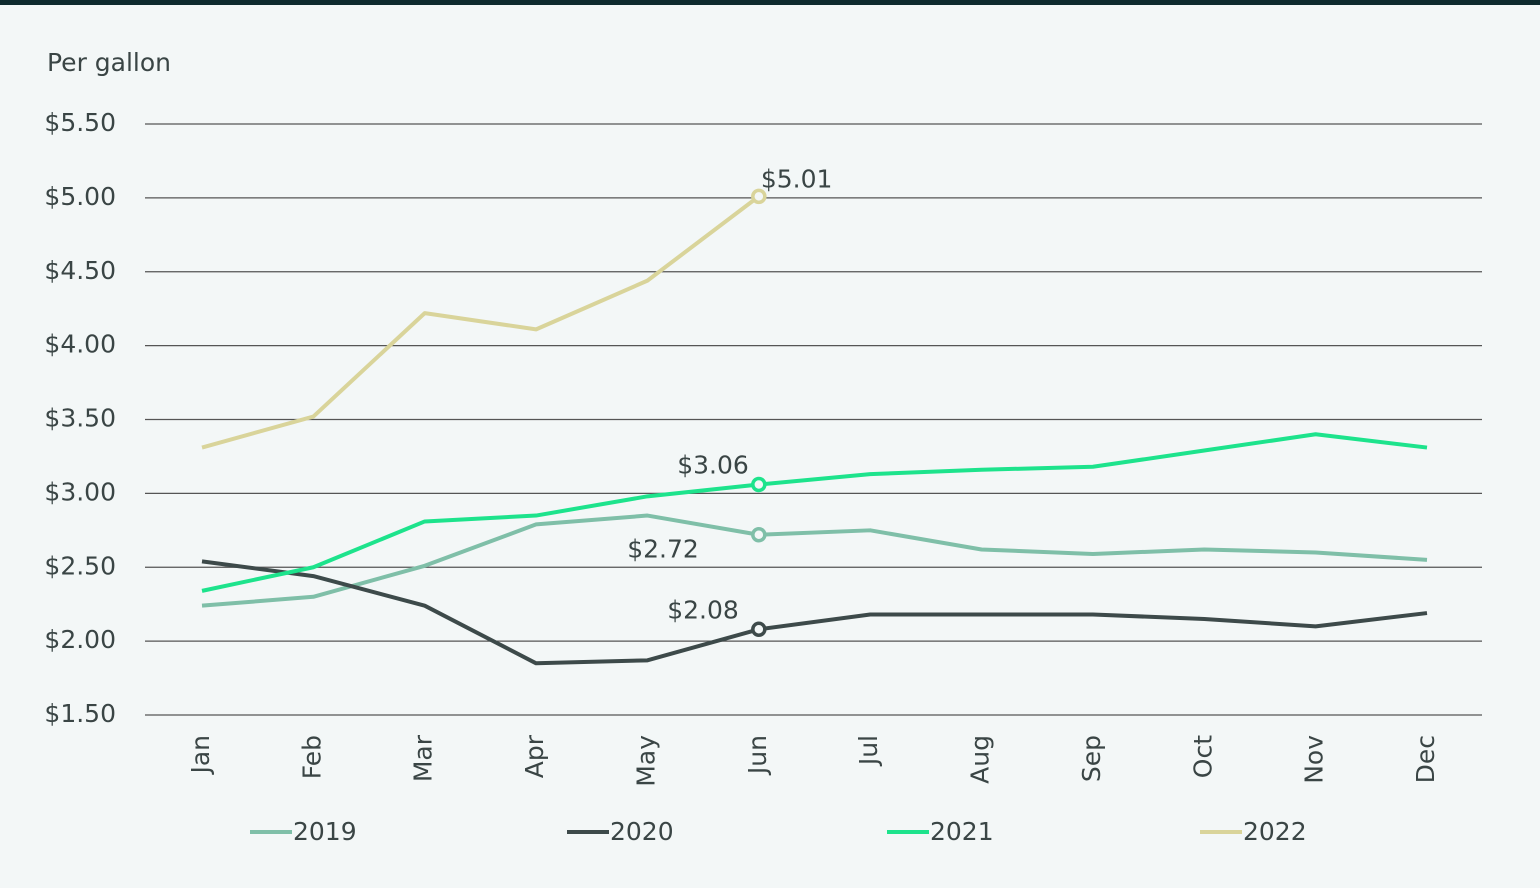  Describe the element at coordinates (80, 196) in the screenshot. I see `y-tick-label: $5.00` at that location.